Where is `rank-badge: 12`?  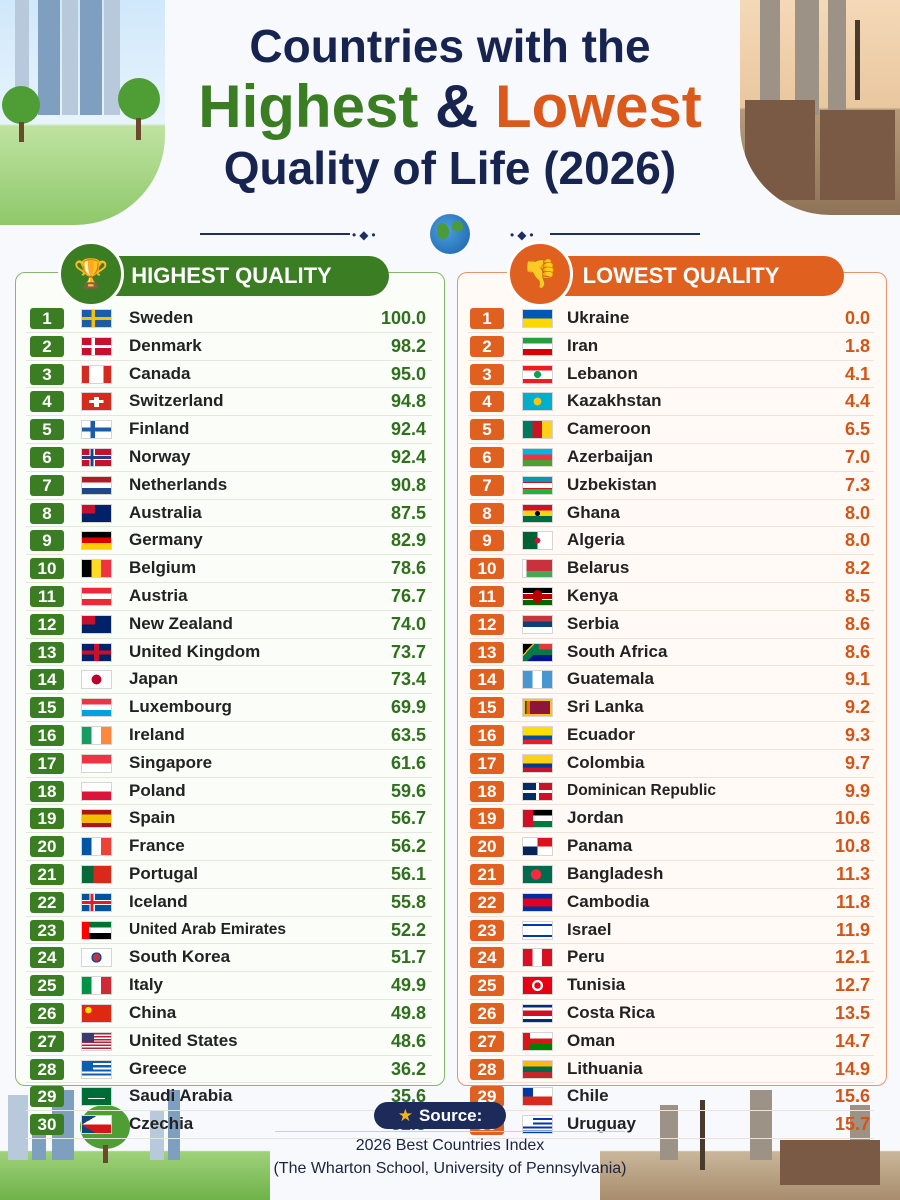 rank-badge: 12 is located at coordinates (47, 624).